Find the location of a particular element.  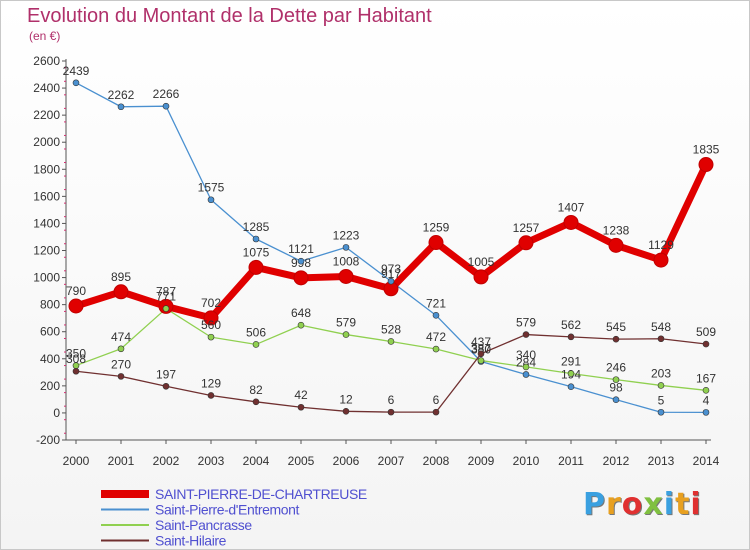

data-label: 291 is located at coordinates (571, 362).